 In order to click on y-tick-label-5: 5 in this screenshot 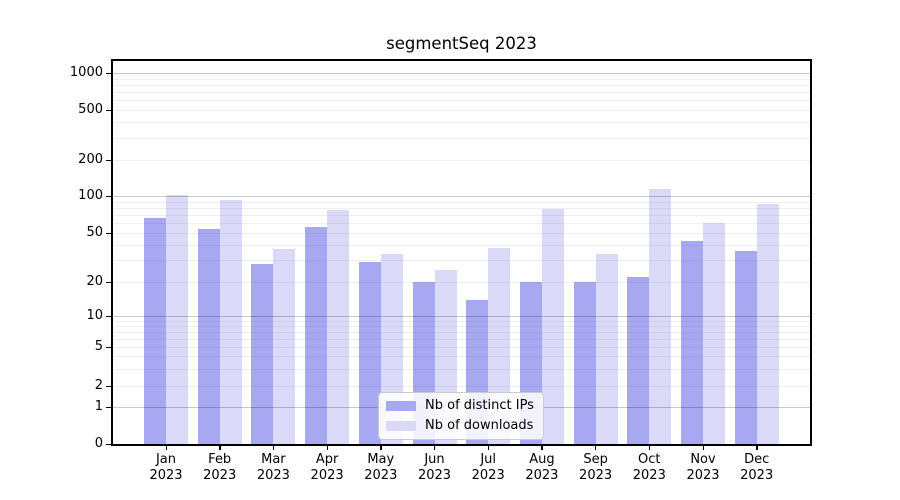, I will do `click(98, 346)`.